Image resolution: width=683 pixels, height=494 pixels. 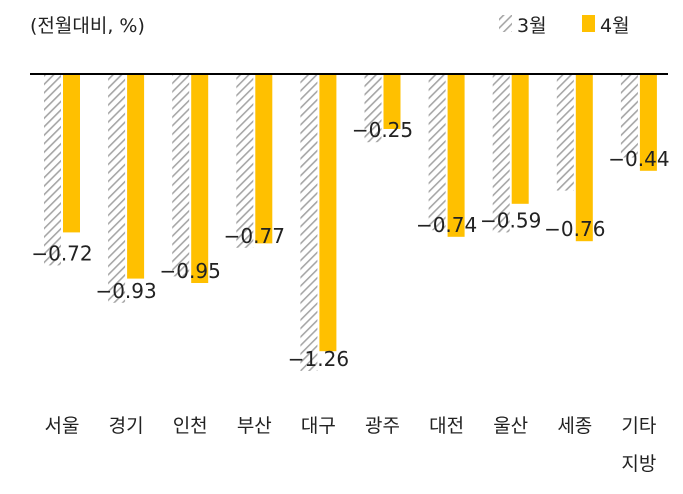 What do you see at coordinates (564, 26) in the screenshot?
I see `legend: 3월 4월` at bounding box center [564, 26].